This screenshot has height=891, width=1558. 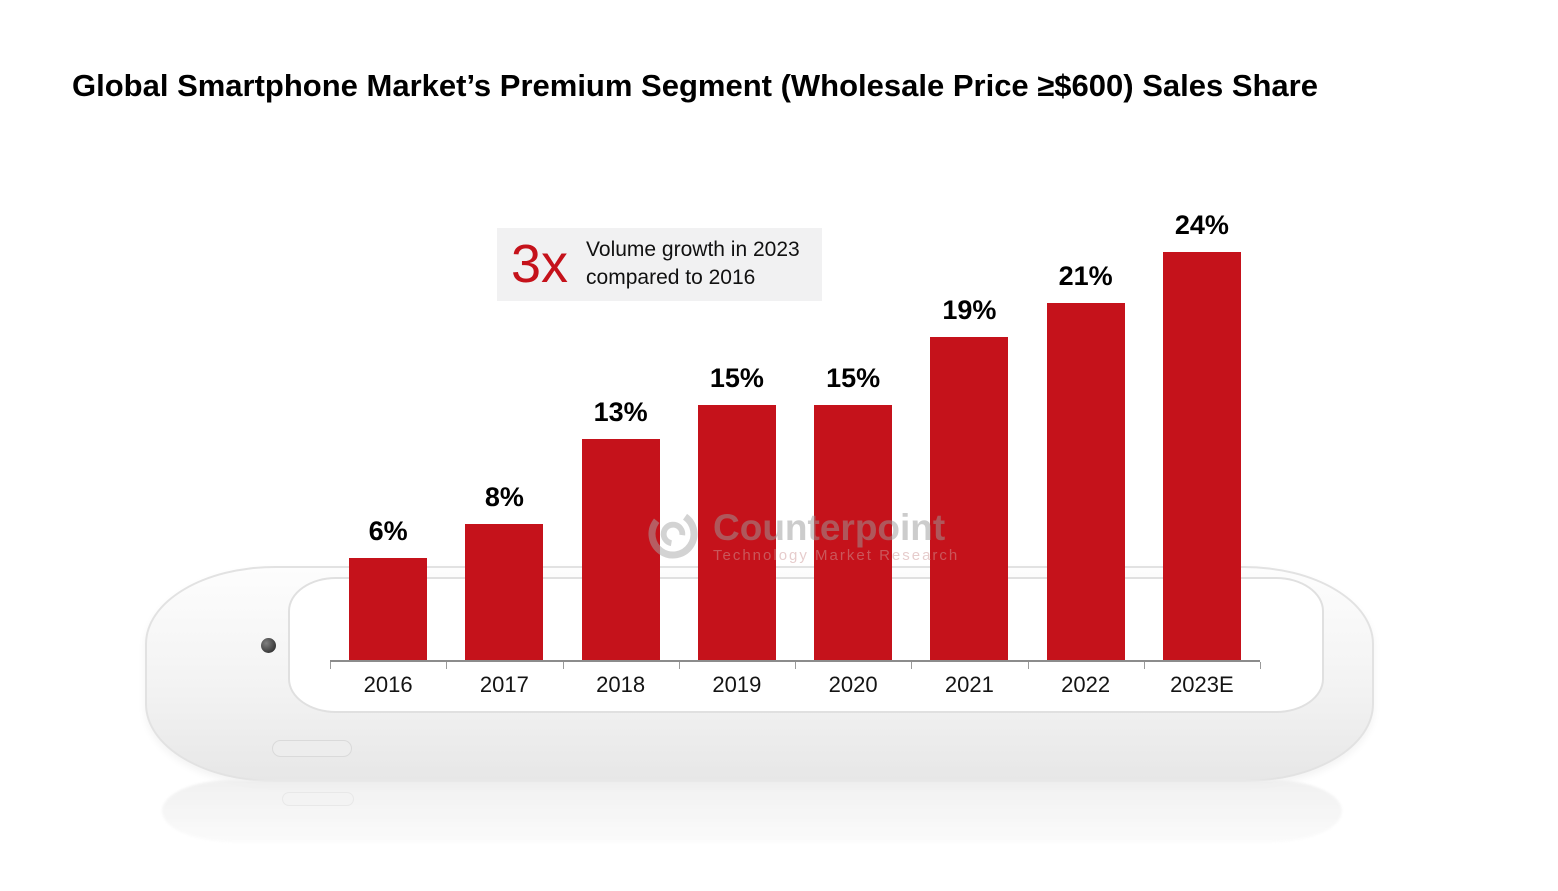 I want to click on phone-reflection, so click(x=752, y=811).